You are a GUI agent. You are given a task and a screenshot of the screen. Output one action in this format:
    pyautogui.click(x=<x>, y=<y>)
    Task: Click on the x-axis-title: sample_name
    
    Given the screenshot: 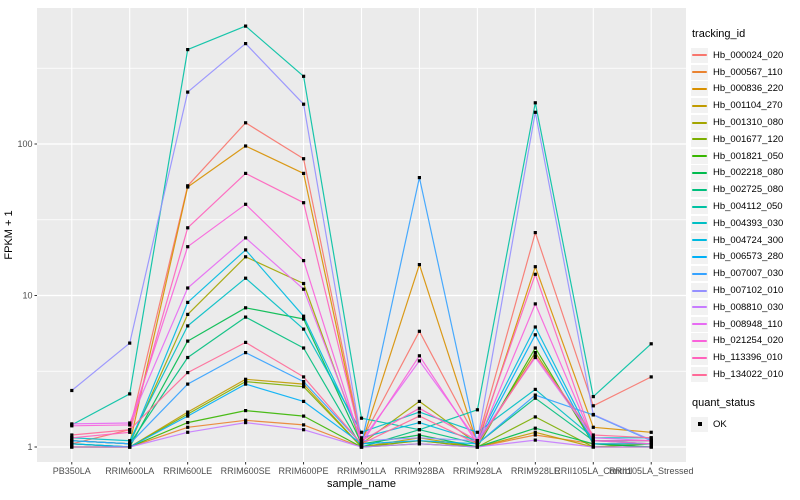 What is the action you would take?
    pyautogui.click(x=361, y=484)
    